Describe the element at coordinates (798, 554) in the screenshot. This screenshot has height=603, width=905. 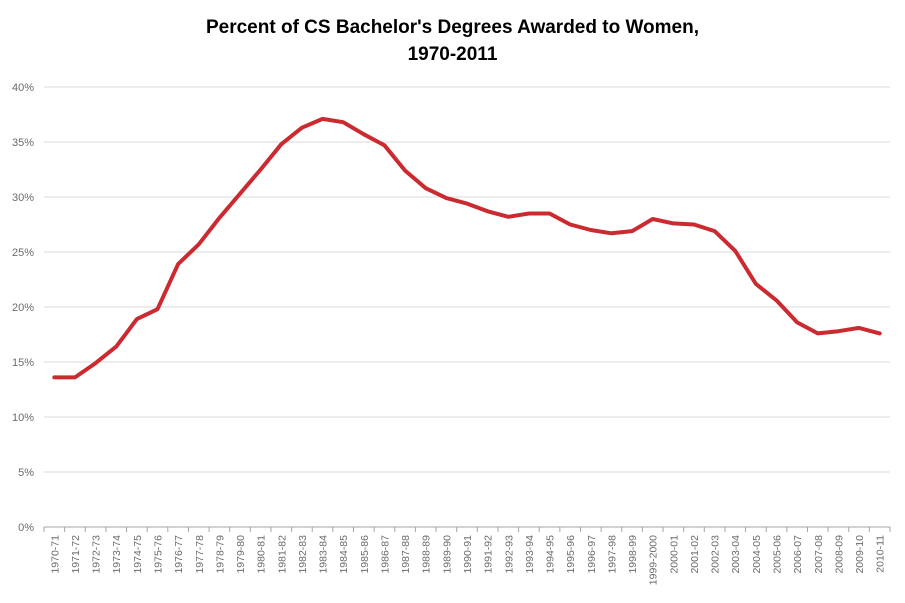
I see `x-tick-label: 2006-07` at that location.